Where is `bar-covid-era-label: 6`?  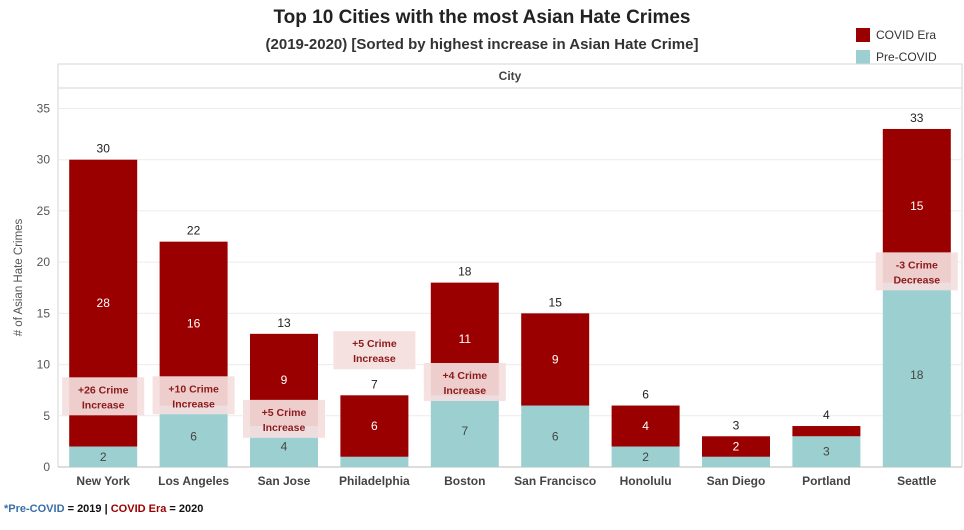 bar-covid-era-label: 6 is located at coordinates (374, 426).